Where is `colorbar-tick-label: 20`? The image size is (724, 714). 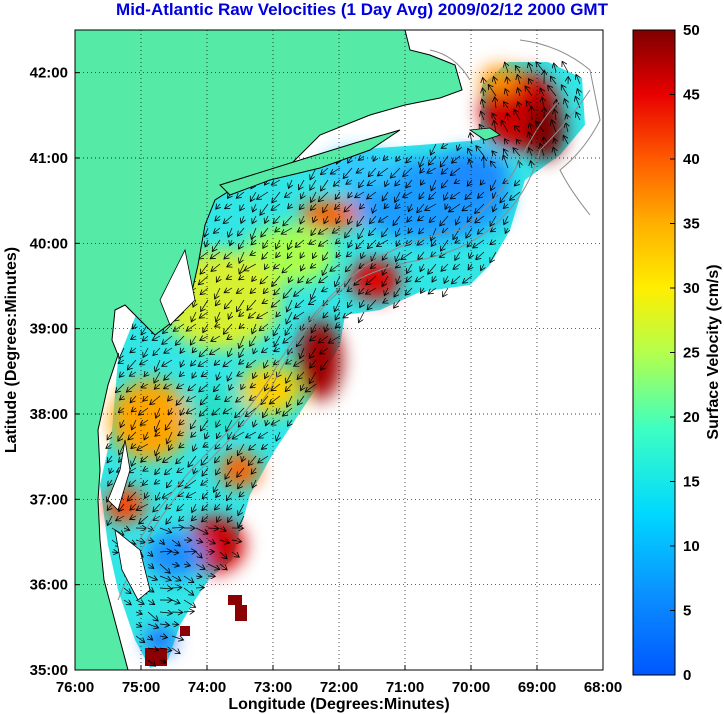 colorbar-tick-label: 20 is located at coordinates (691, 417).